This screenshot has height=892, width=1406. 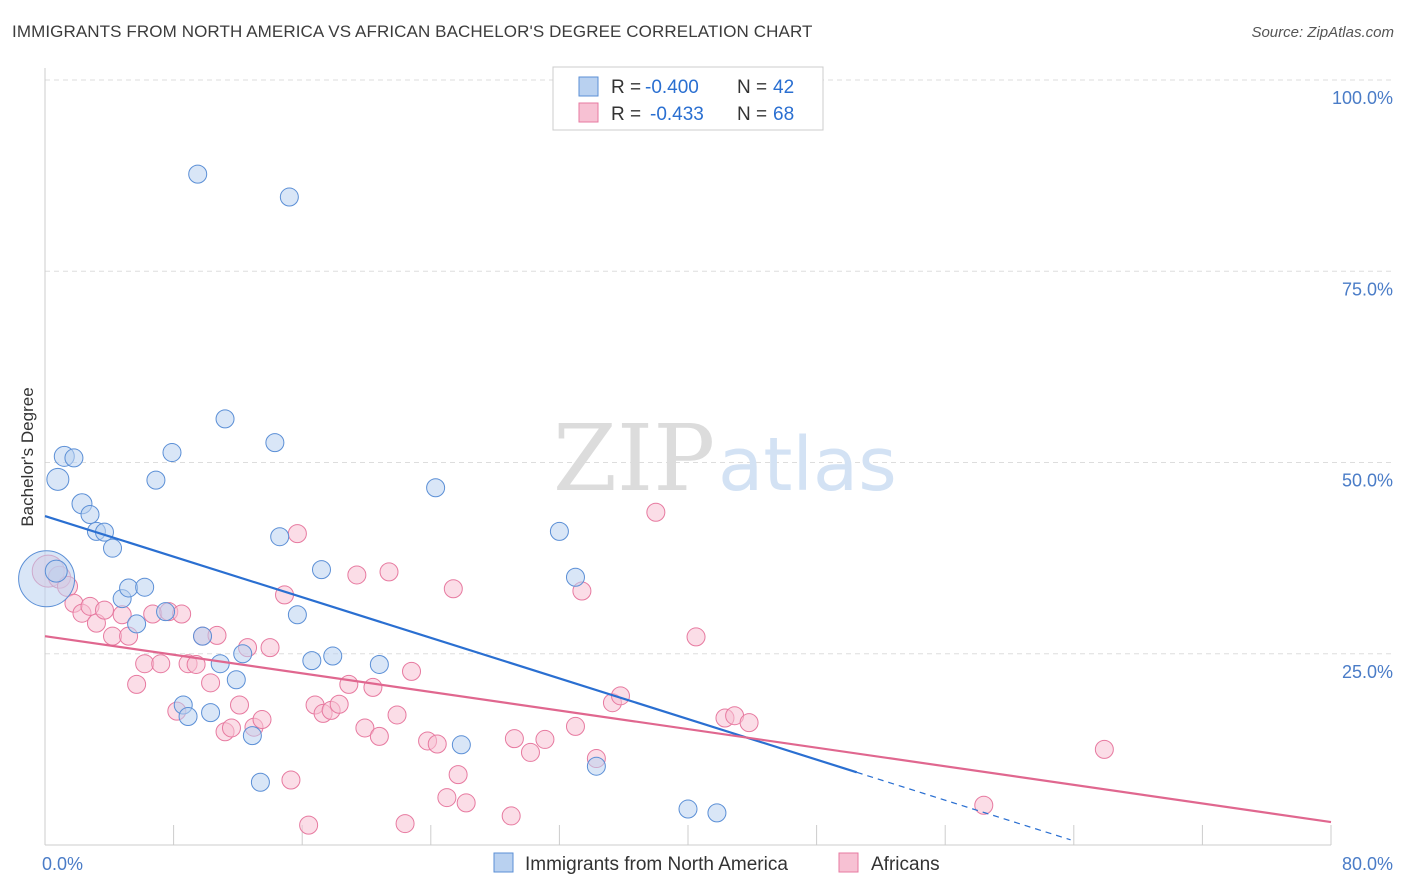 I want to click on y-tick-label-50: 50.0%, so click(x=1367, y=481).